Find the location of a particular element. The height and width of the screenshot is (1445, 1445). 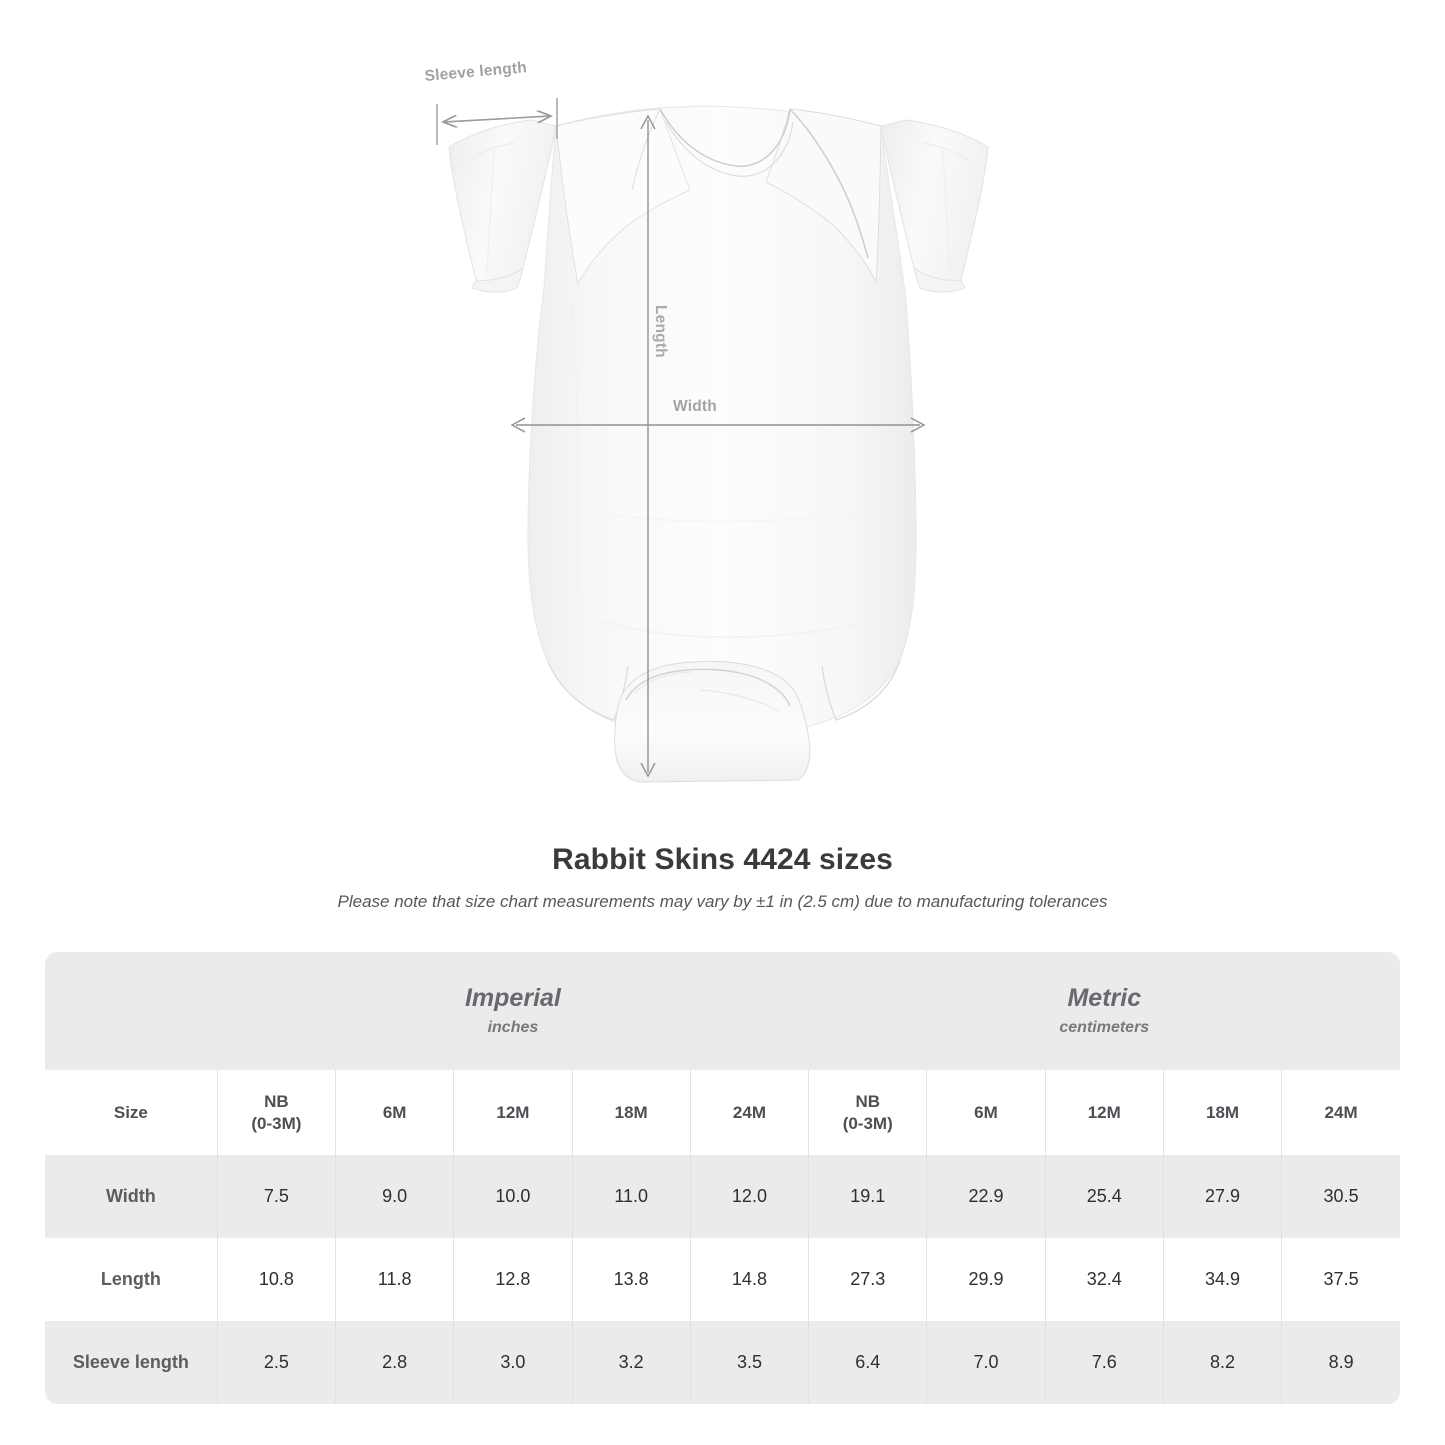

left-sleeve is located at coordinates (502, 206).